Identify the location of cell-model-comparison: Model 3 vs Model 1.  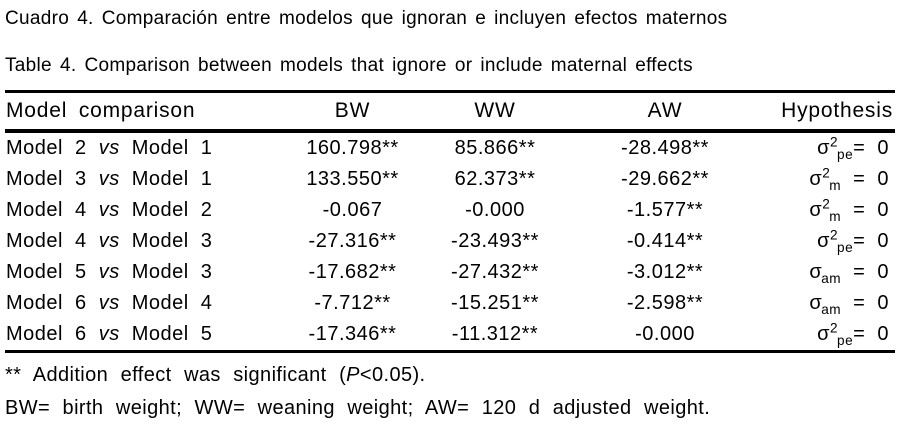
(109, 179).